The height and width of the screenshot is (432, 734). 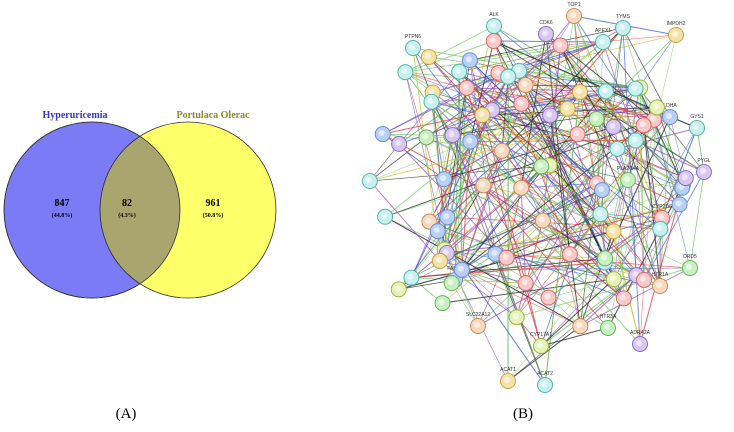 What do you see at coordinates (580, 81) in the screenshot?
I see `node-label: TOP2A` at bounding box center [580, 81].